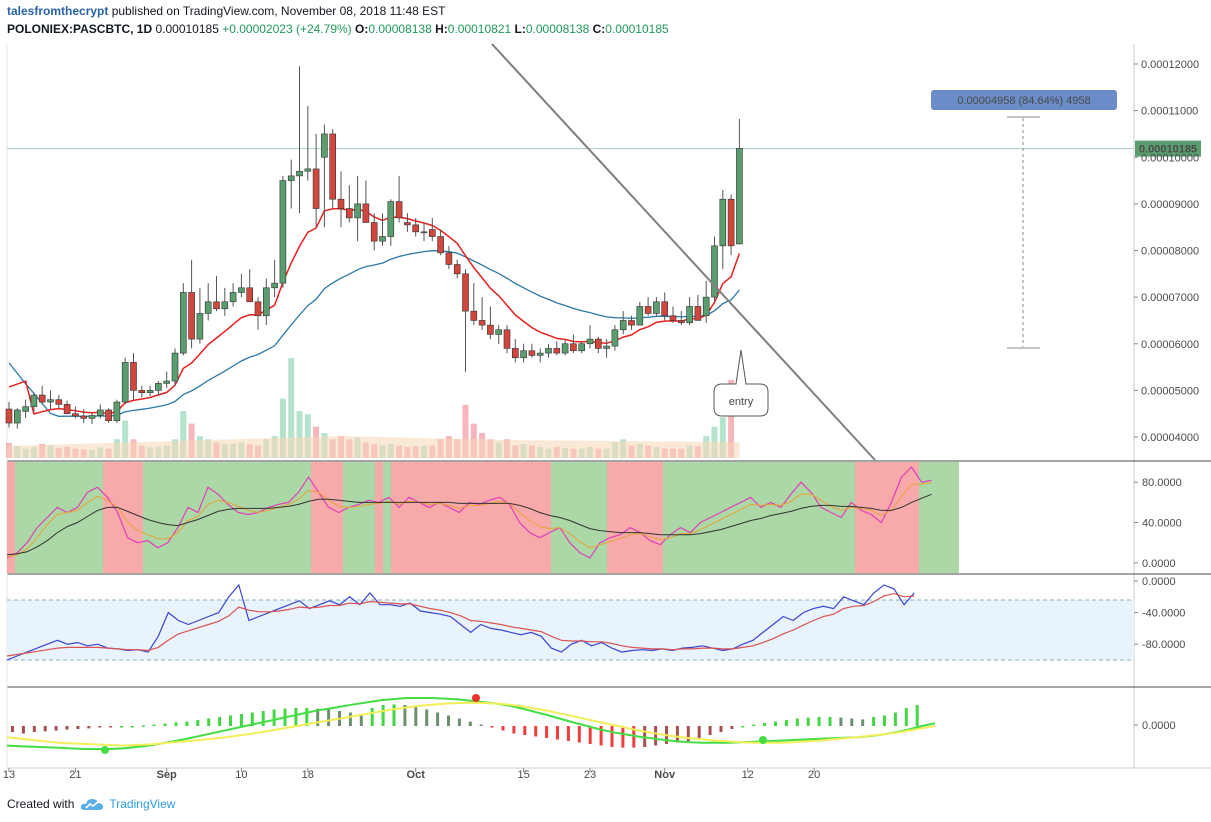 The height and width of the screenshot is (822, 1211). Describe the element at coordinates (1170, 65) in the screenshot. I see `price-tick-label: 0.00012000` at that location.